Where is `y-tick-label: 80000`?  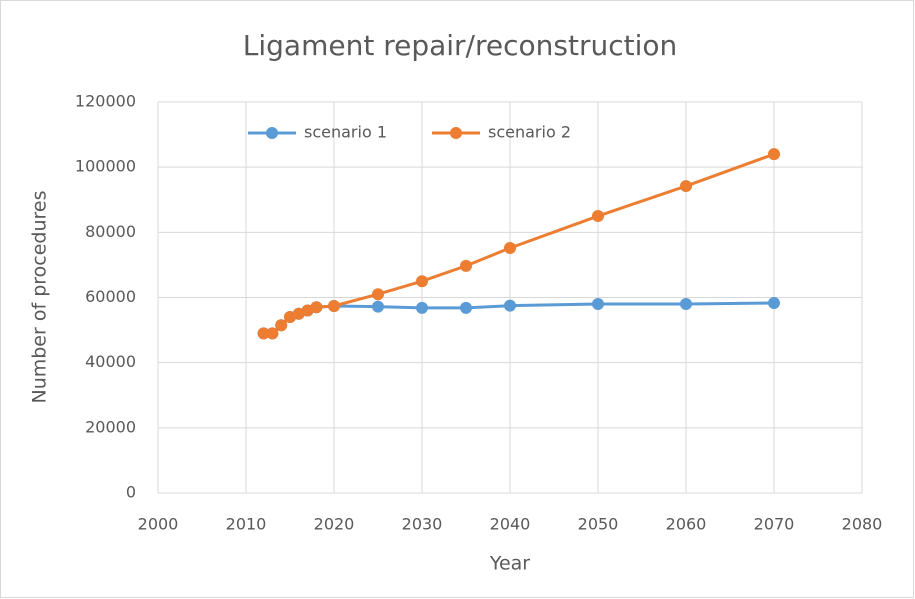 y-tick-label: 80000 is located at coordinates (110, 231).